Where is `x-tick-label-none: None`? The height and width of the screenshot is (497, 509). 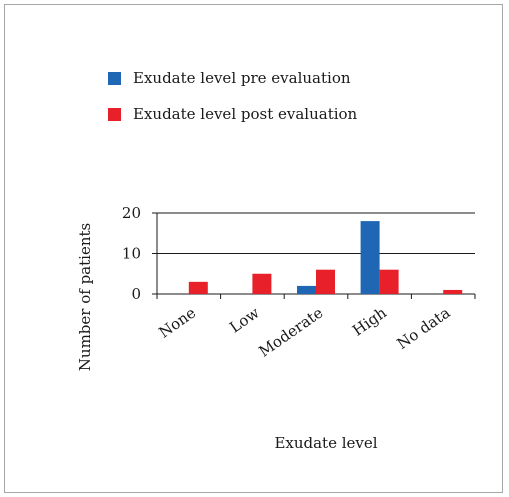 x-tick-label-none: None is located at coordinates (177, 322).